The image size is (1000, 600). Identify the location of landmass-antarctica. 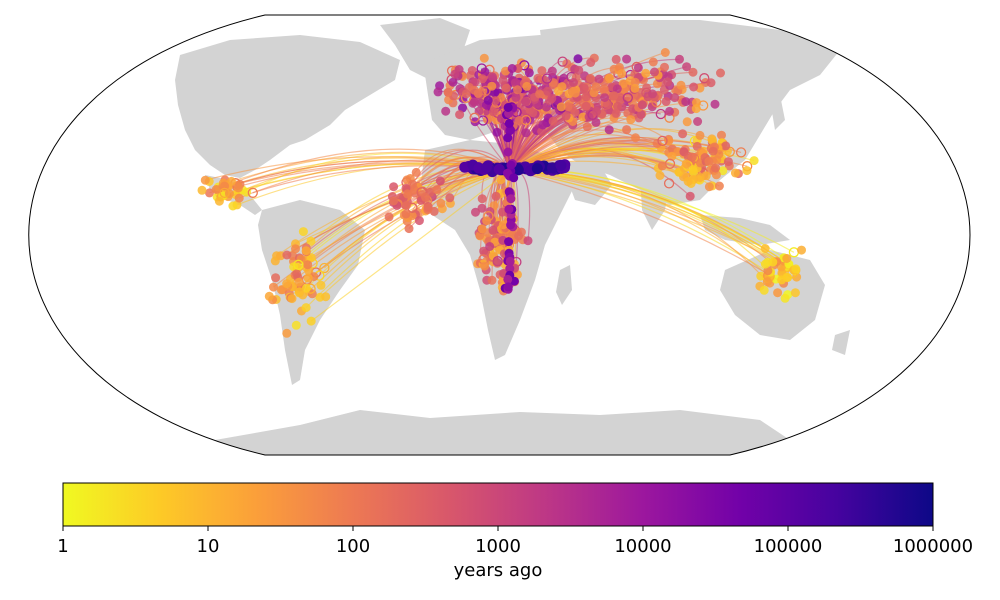
(502, 432).